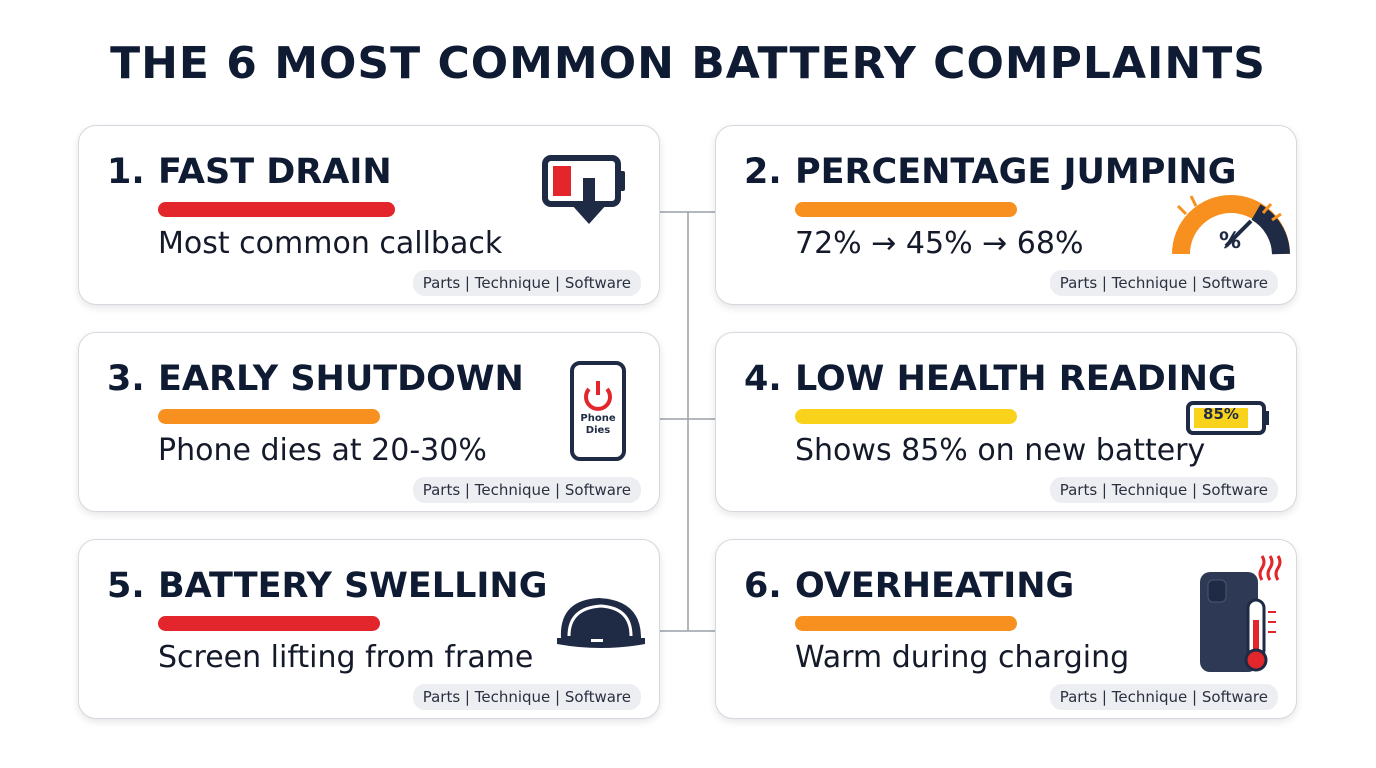  Describe the element at coordinates (330, 243) in the screenshot. I see `card-subtitle: Most common callback` at that location.